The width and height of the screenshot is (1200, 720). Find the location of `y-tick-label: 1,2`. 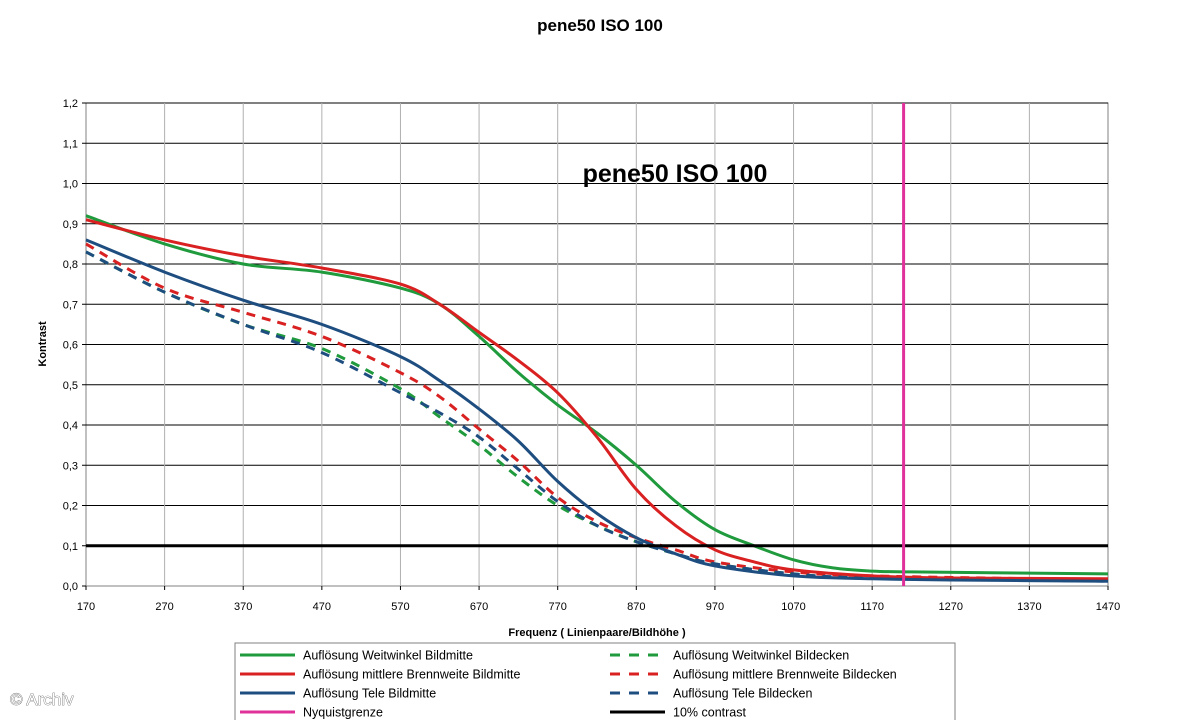

y-tick-label: 1,2 is located at coordinates (70, 104).